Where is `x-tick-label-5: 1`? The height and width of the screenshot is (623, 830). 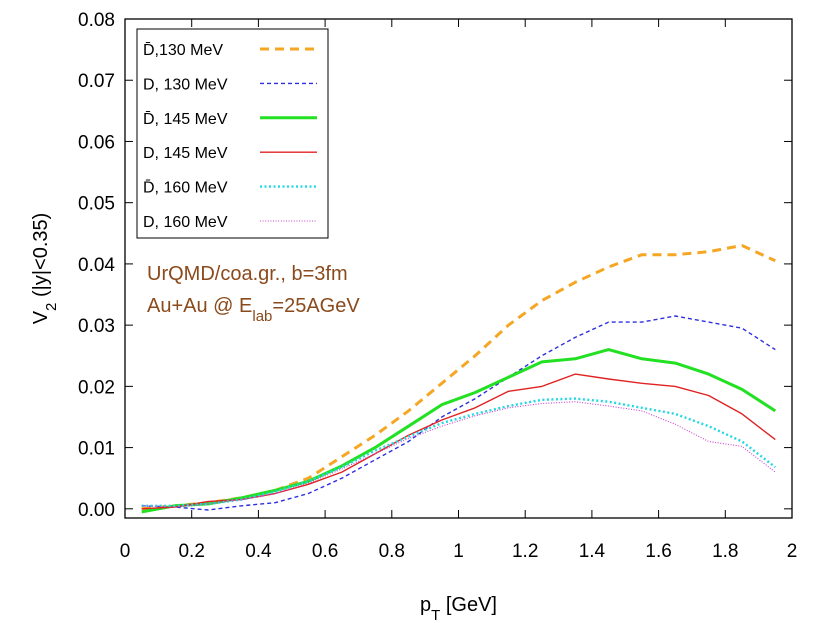
x-tick-label-5: 1 is located at coordinates (458, 551).